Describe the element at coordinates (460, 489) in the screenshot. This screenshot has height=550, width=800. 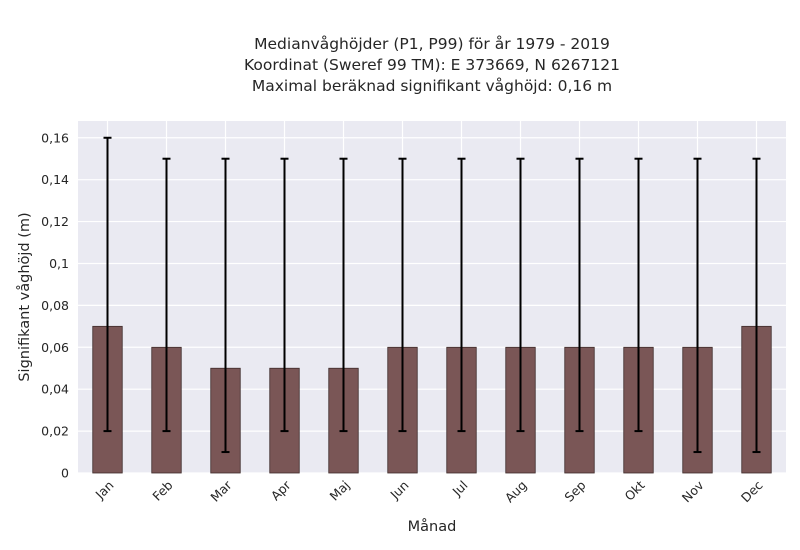
I see `x-tick-label: Jul` at that location.